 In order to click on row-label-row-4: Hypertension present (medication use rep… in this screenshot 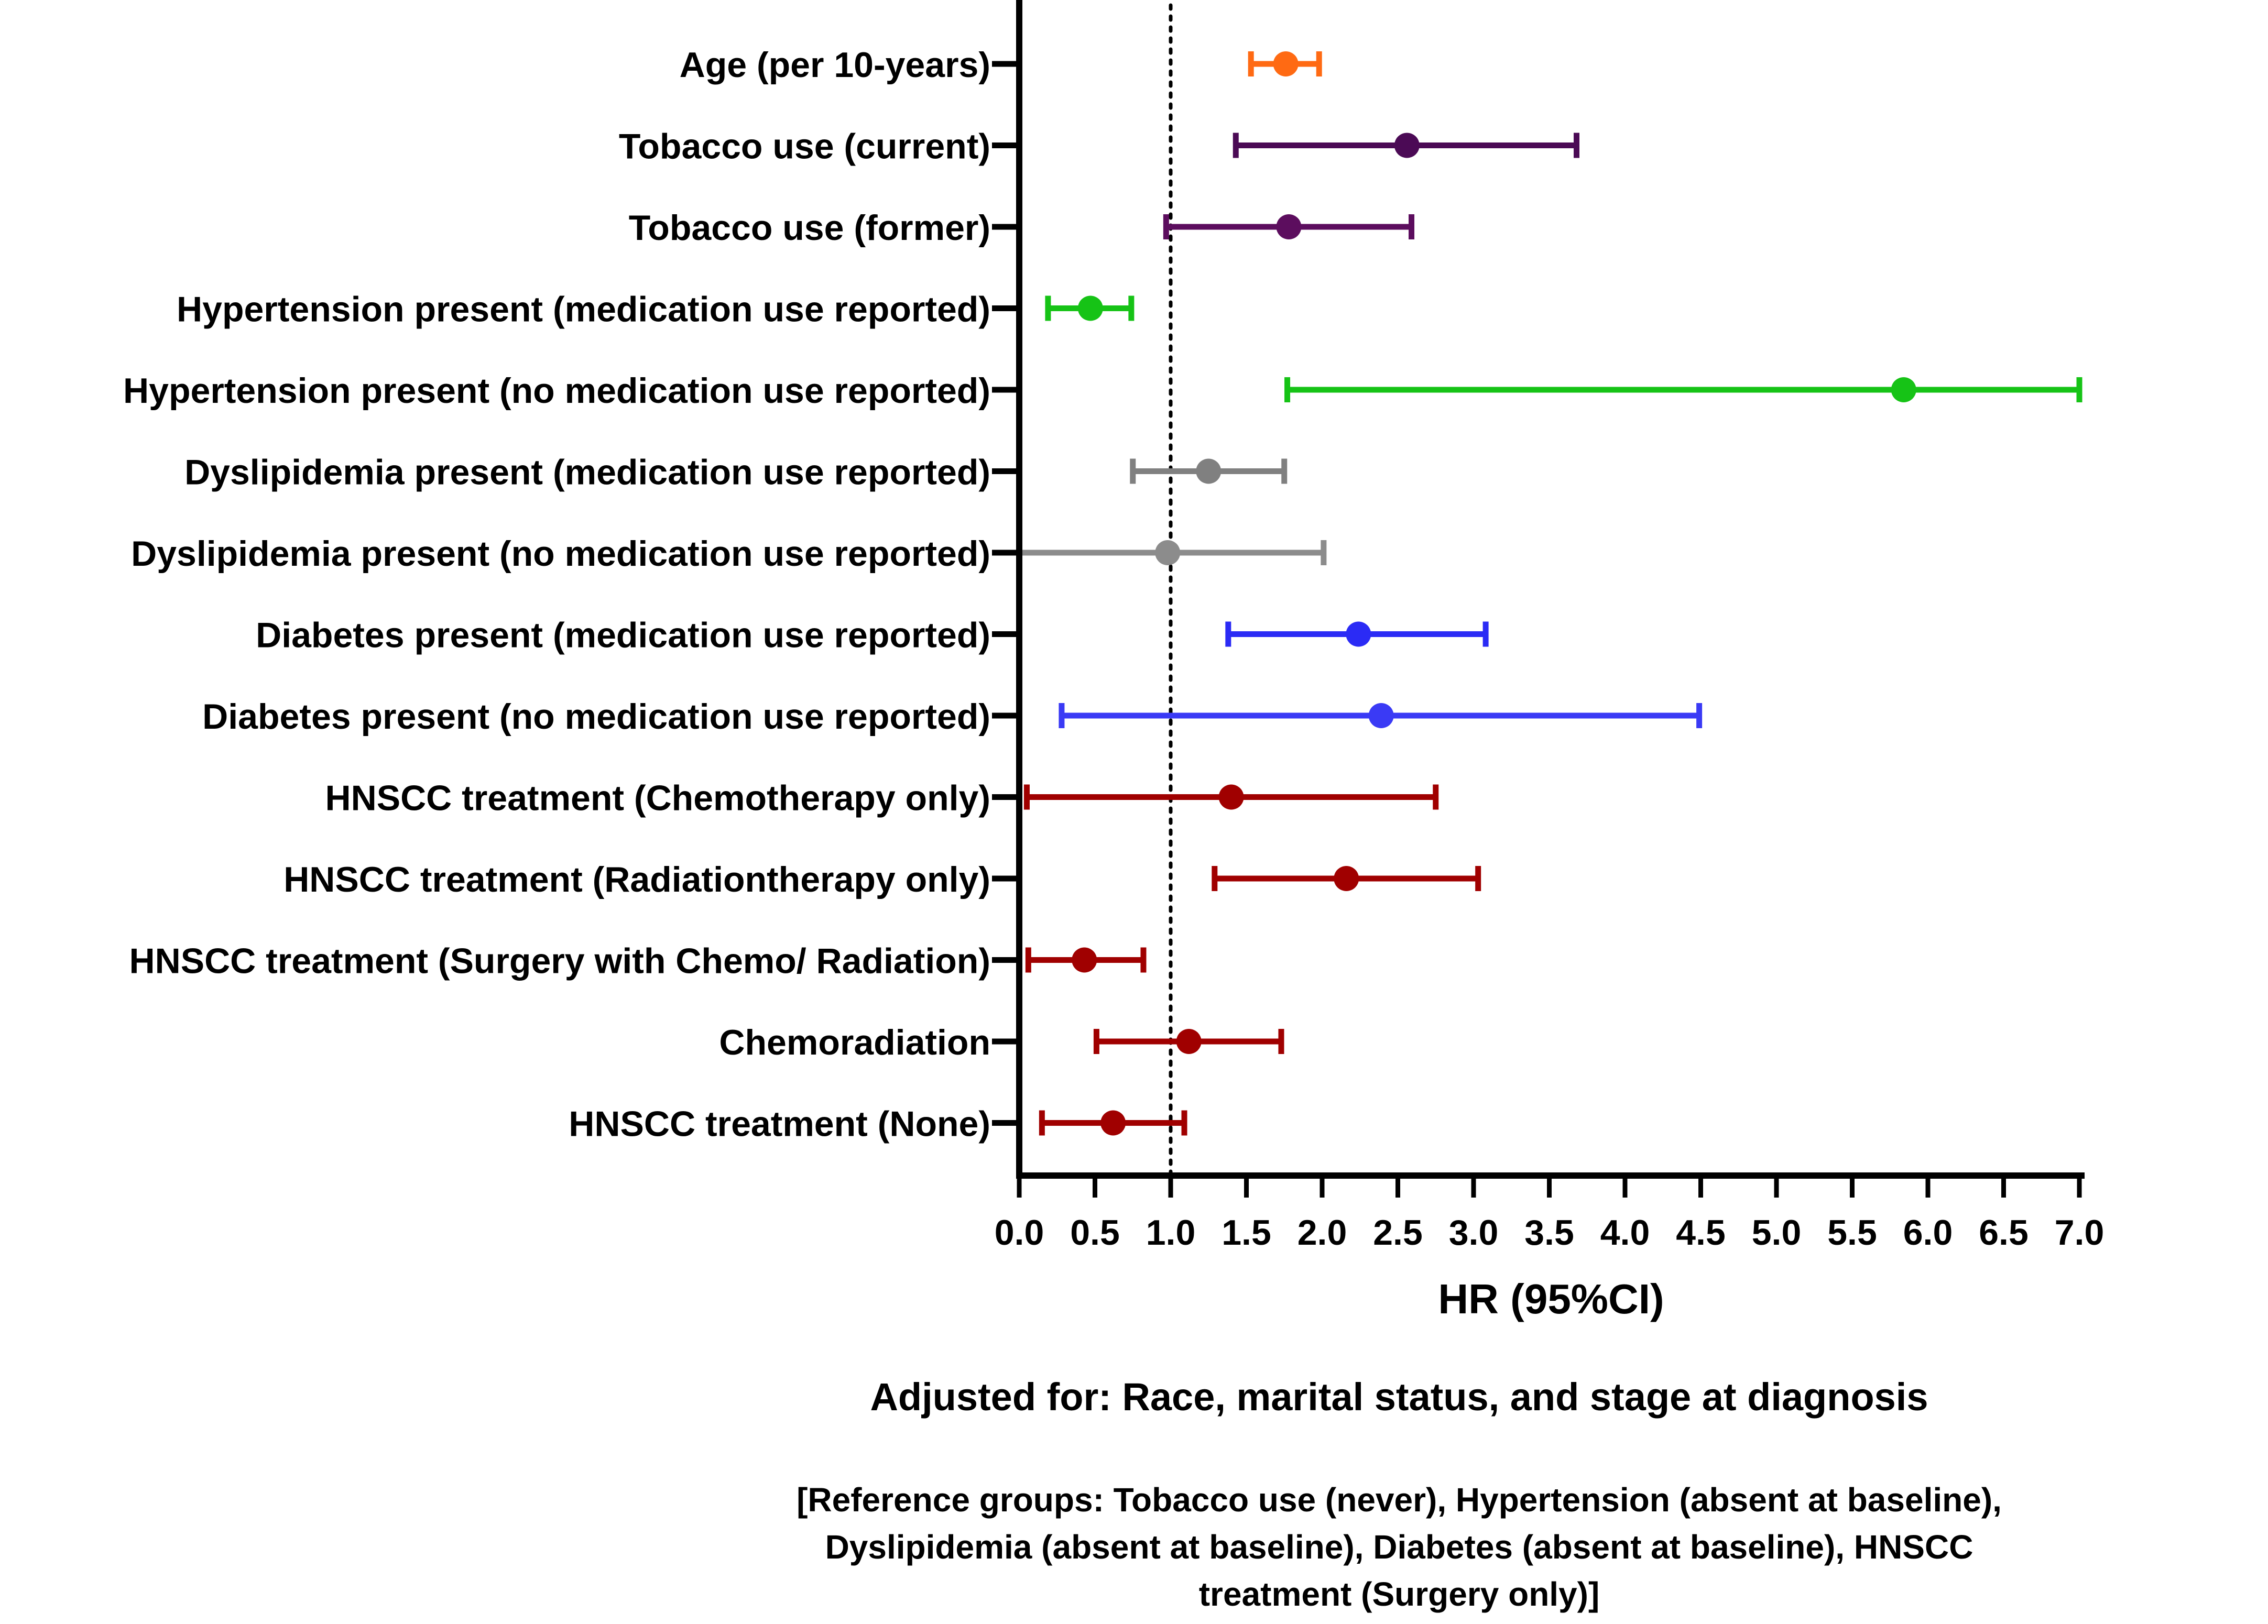, I will do `click(583, 310)`.